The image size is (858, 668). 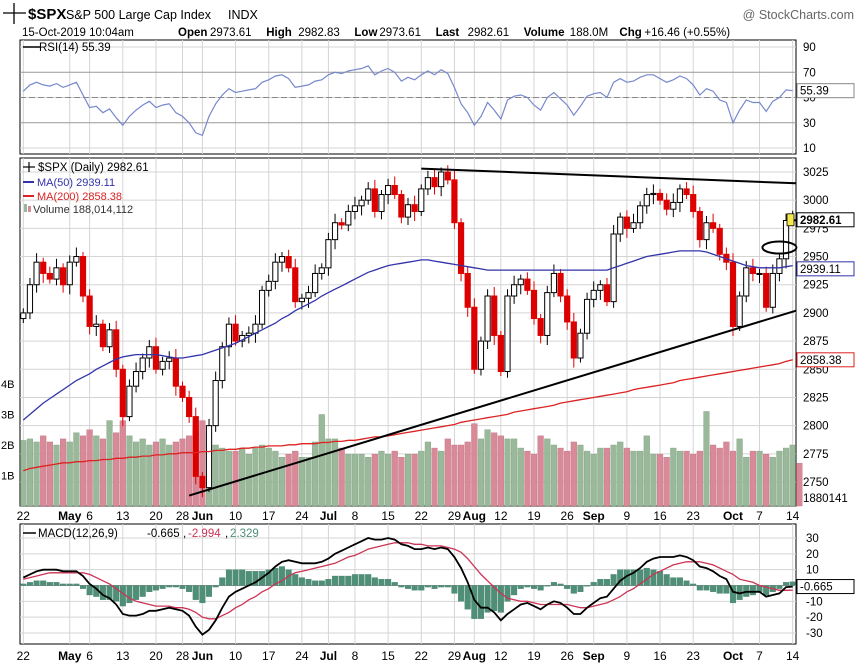 What do you see at coordinates (14, 13) in the screenshot?
I see `crosshair-logo-icon` at bounding box center [14, 13].